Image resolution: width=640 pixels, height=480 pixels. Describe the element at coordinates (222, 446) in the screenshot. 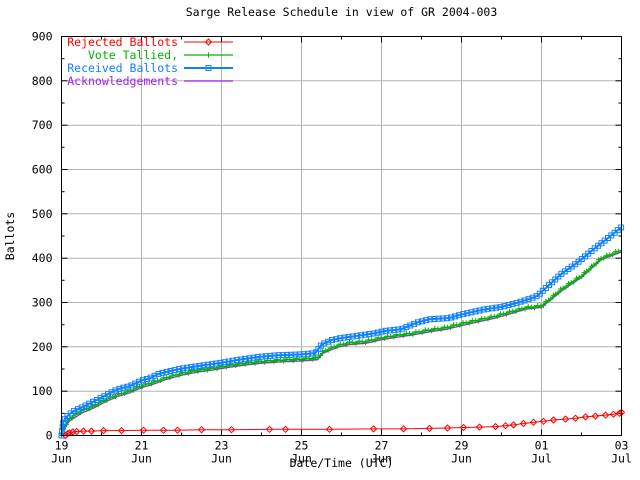

I see `x-tick-label-day: 23` at that location.